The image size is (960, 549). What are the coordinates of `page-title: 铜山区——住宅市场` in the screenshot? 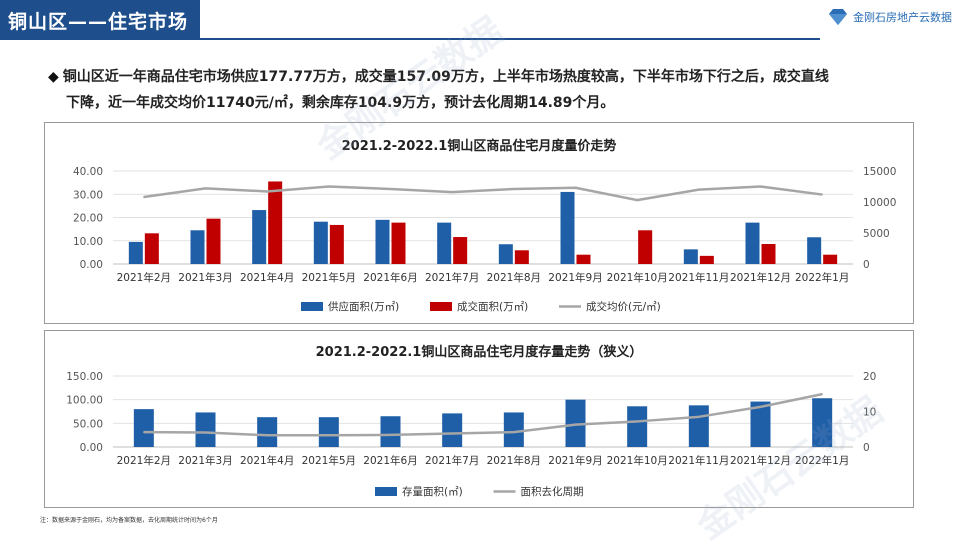 It's located at (98, 21).